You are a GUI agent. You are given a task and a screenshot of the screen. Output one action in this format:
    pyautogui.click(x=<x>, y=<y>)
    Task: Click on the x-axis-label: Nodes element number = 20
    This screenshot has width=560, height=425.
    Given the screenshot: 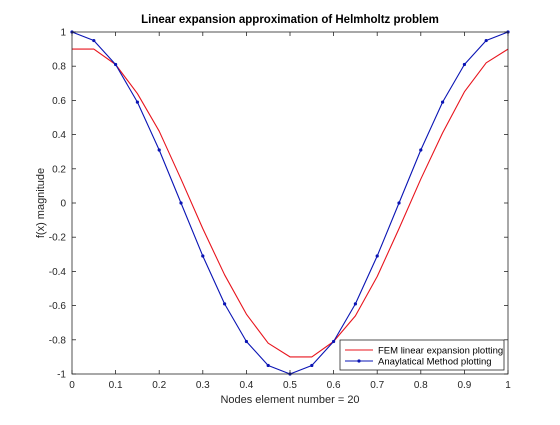 What is the action you would take?
    pyautogui.click(x=289, y=400)
    